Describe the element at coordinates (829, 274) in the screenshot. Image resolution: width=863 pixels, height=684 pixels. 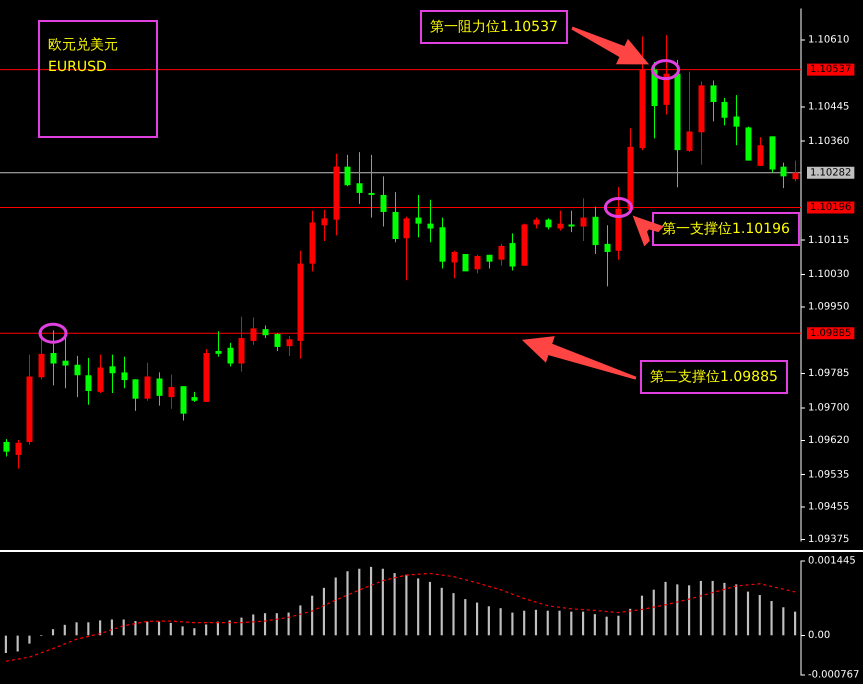
I see `y-tick-label: 1.10030` at that location.